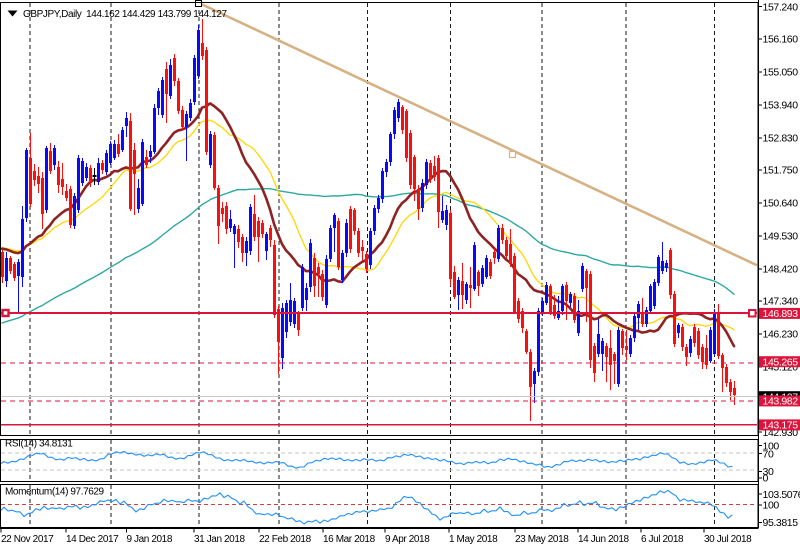 The width and height of the screenshot is (800, 550). I want to click on svg-text: 14 Dec 2017, so click(92, 539).